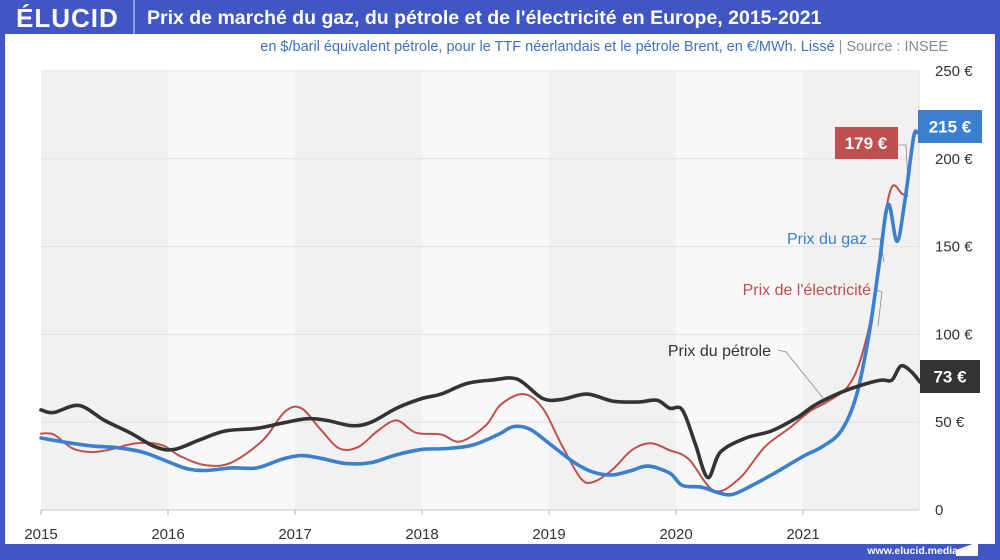 Image resolution: width=1000 pixels, height=560 pixels. I want to click on elucid-logo: ÉLUCID, so click(67, 18).